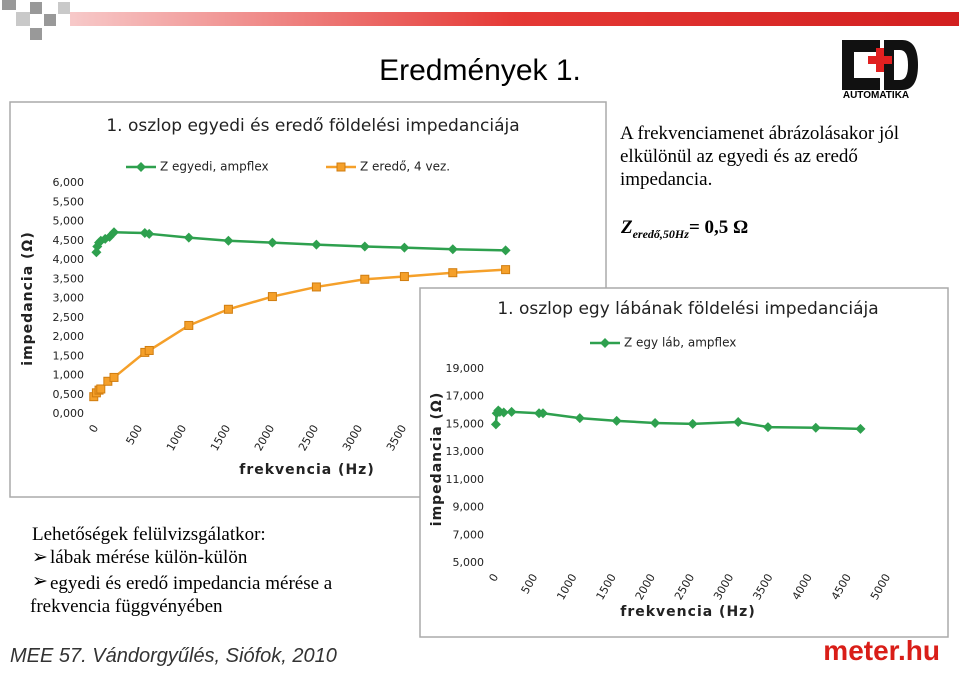 This screenshot has height=677, width=959. I want to click on y-tick-label: 2,000, so click(69, 336).